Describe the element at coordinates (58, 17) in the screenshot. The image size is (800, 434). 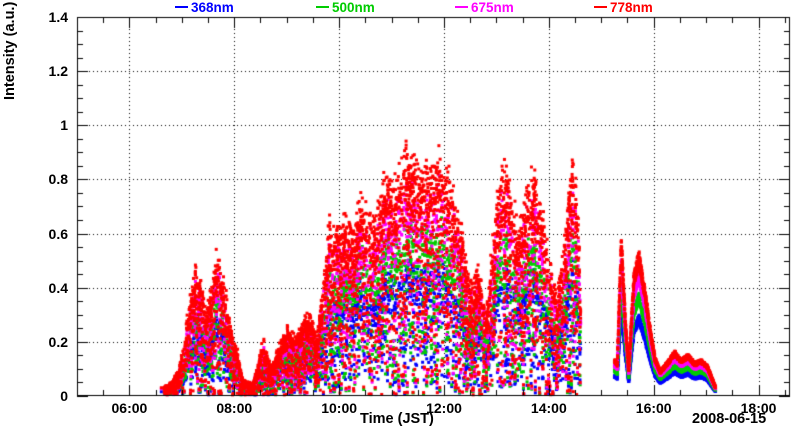
I see `y-axis-tick-label: 1.4` at that location.